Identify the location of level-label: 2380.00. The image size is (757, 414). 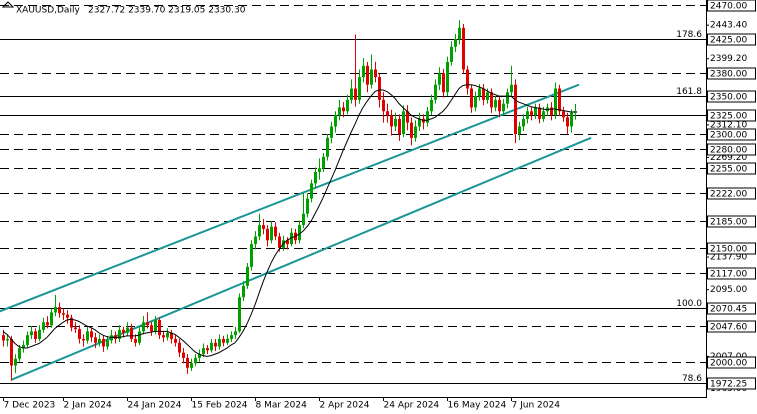
(728, 75).